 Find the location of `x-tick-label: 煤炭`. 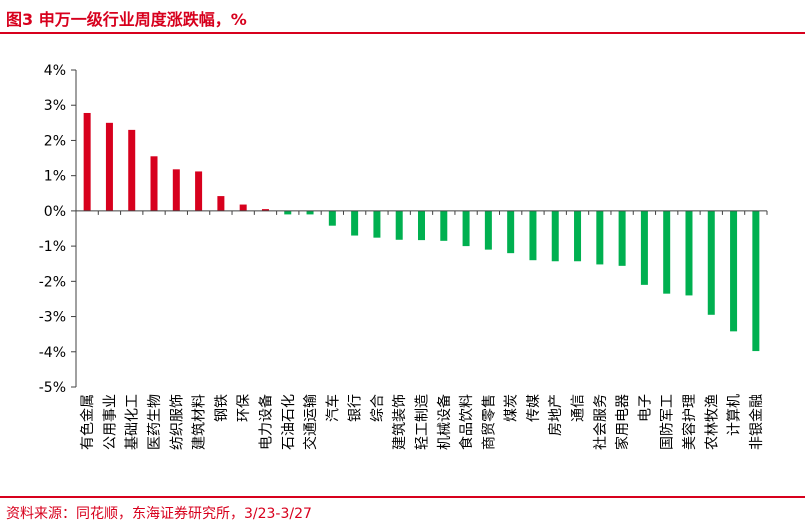

x-tick-label: 煤炭 is located at coordinates (512, 408).